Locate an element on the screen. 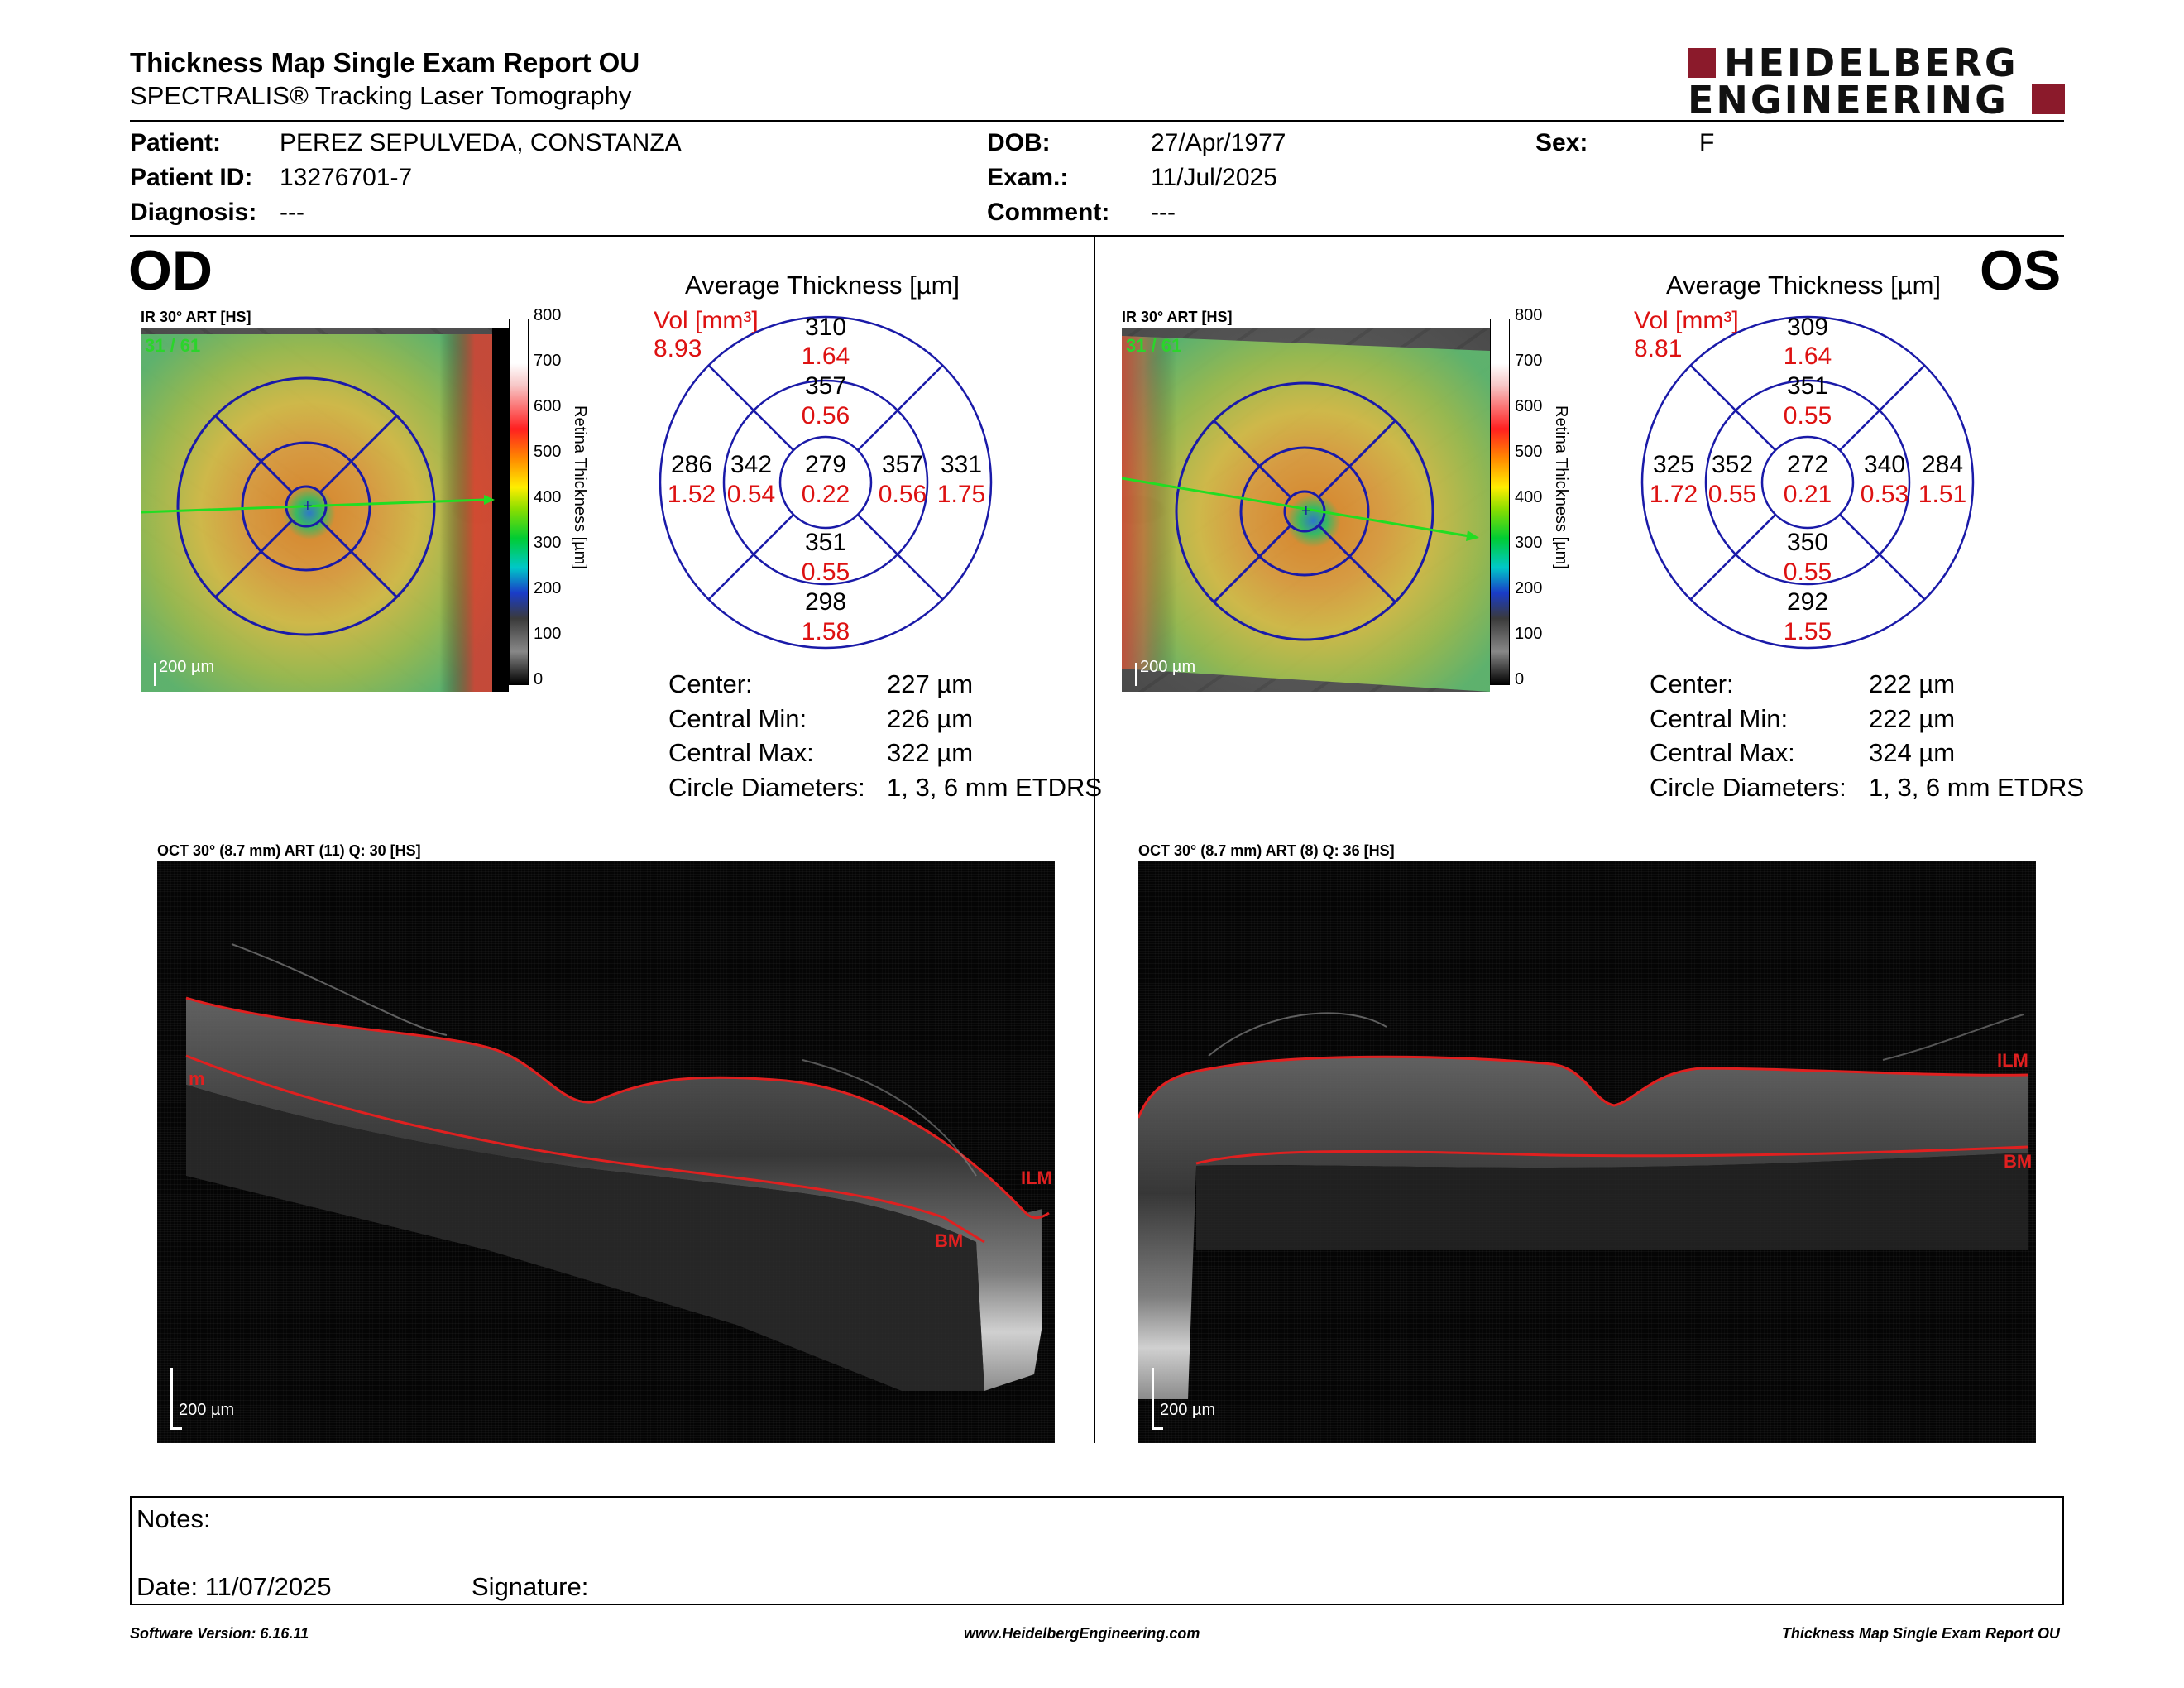 This screenshot has width=2184, height=1688. od-fundus-image: + 31 / 61 200 µm is located at coordinates (325, 510).